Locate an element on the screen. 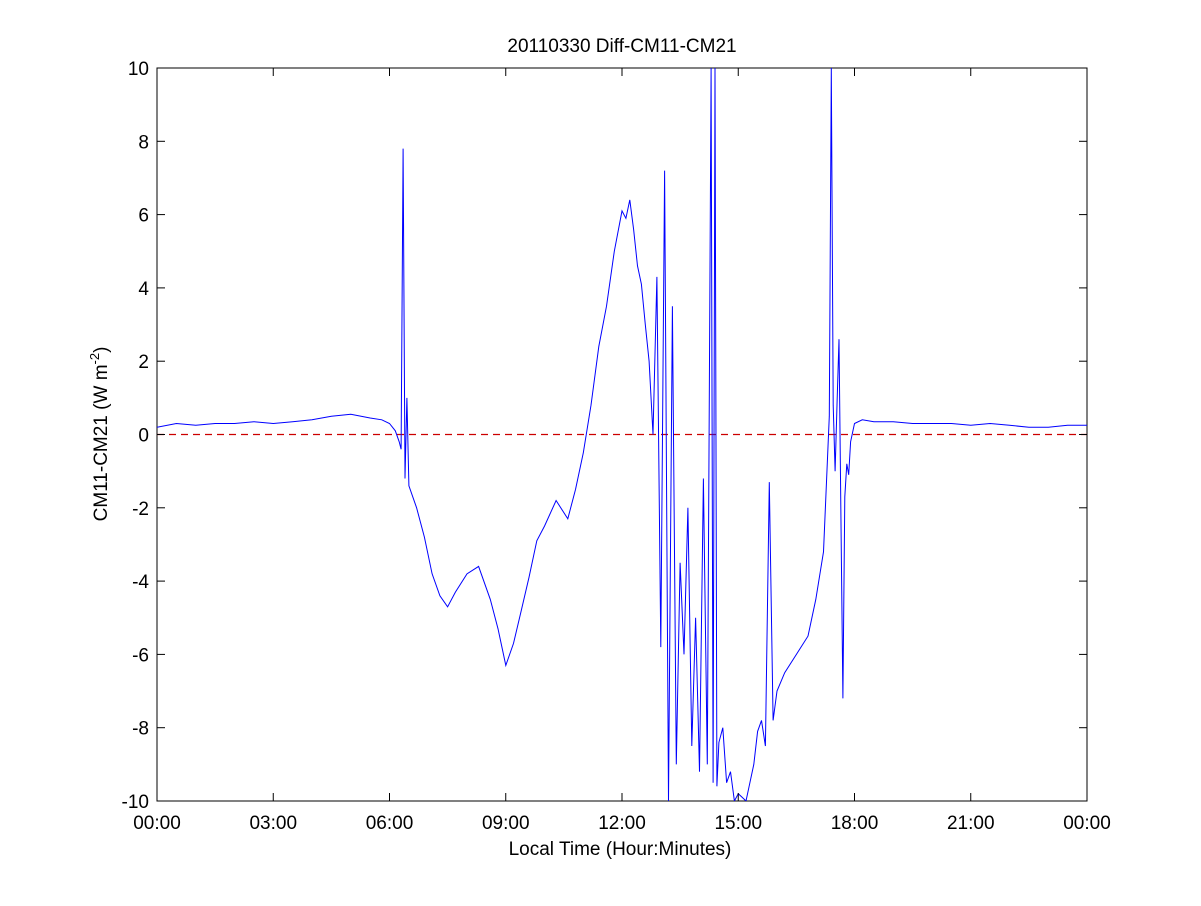 The height and width of the screenshot is (906, 1201). y-tick-label: -10 is located at coordinates (135, 802).